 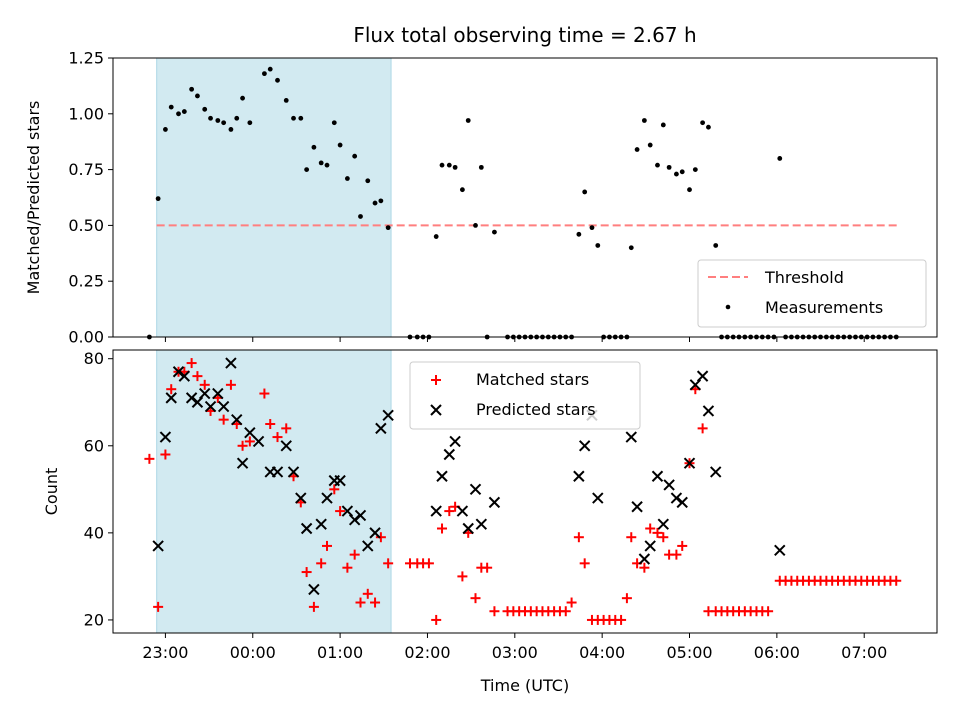 I want to click on top-y-tick-label: 0.00, so click(x=86, y=337).